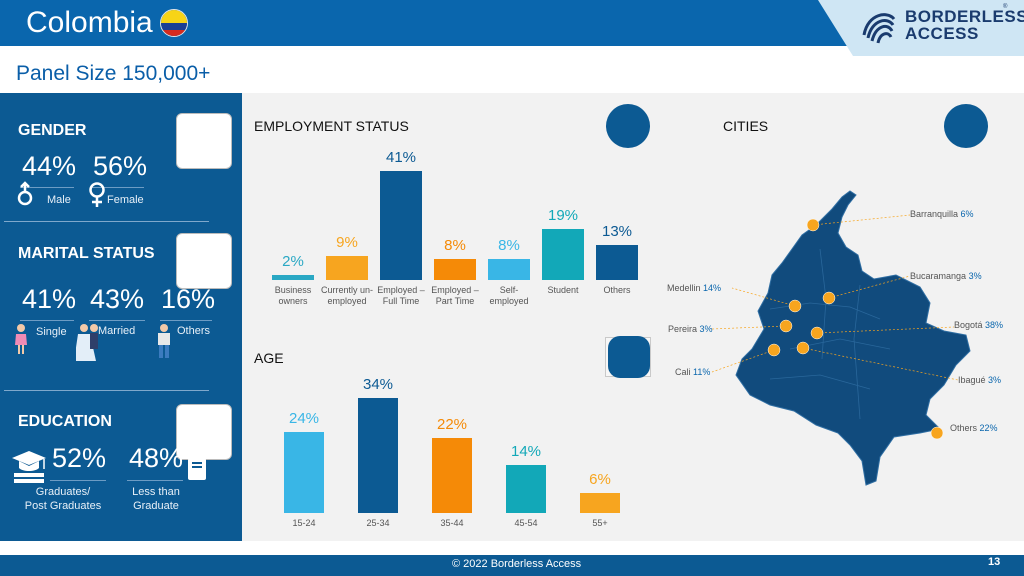 The height and width of the screenshot is (576, 1024). Describe the element at coordinates (378, 384) in the screenshot. I see `age-value-label: 34%` at that location.